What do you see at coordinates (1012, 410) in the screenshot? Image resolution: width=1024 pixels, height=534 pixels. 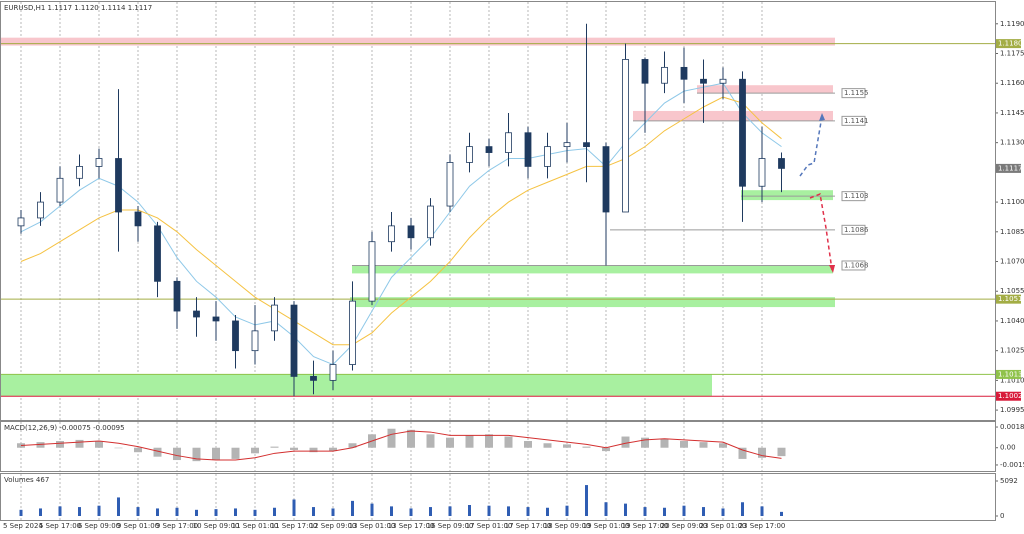 I see `y-tick-label: 1.0995` at bounding box center [1012, 410].